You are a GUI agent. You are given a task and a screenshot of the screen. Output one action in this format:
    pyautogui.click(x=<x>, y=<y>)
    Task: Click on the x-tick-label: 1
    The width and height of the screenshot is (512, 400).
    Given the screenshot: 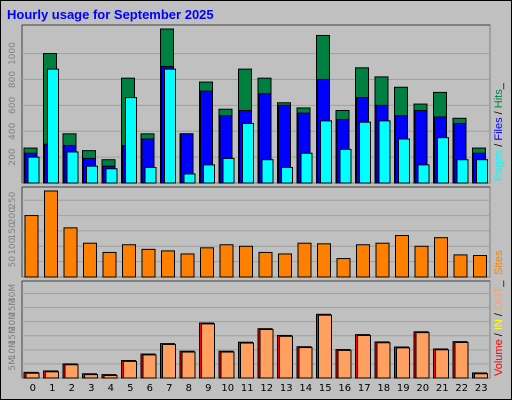 What is the action you would take?
    pyautogui.click(x=52, y=388)
    